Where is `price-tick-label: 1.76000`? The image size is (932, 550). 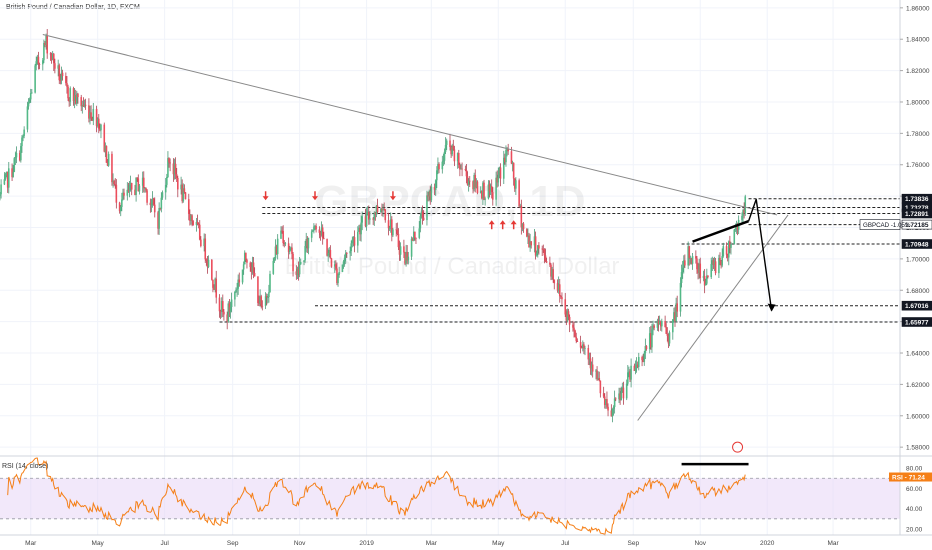 price-tick-label: 1.76000 is located at coordinates (918, 165).